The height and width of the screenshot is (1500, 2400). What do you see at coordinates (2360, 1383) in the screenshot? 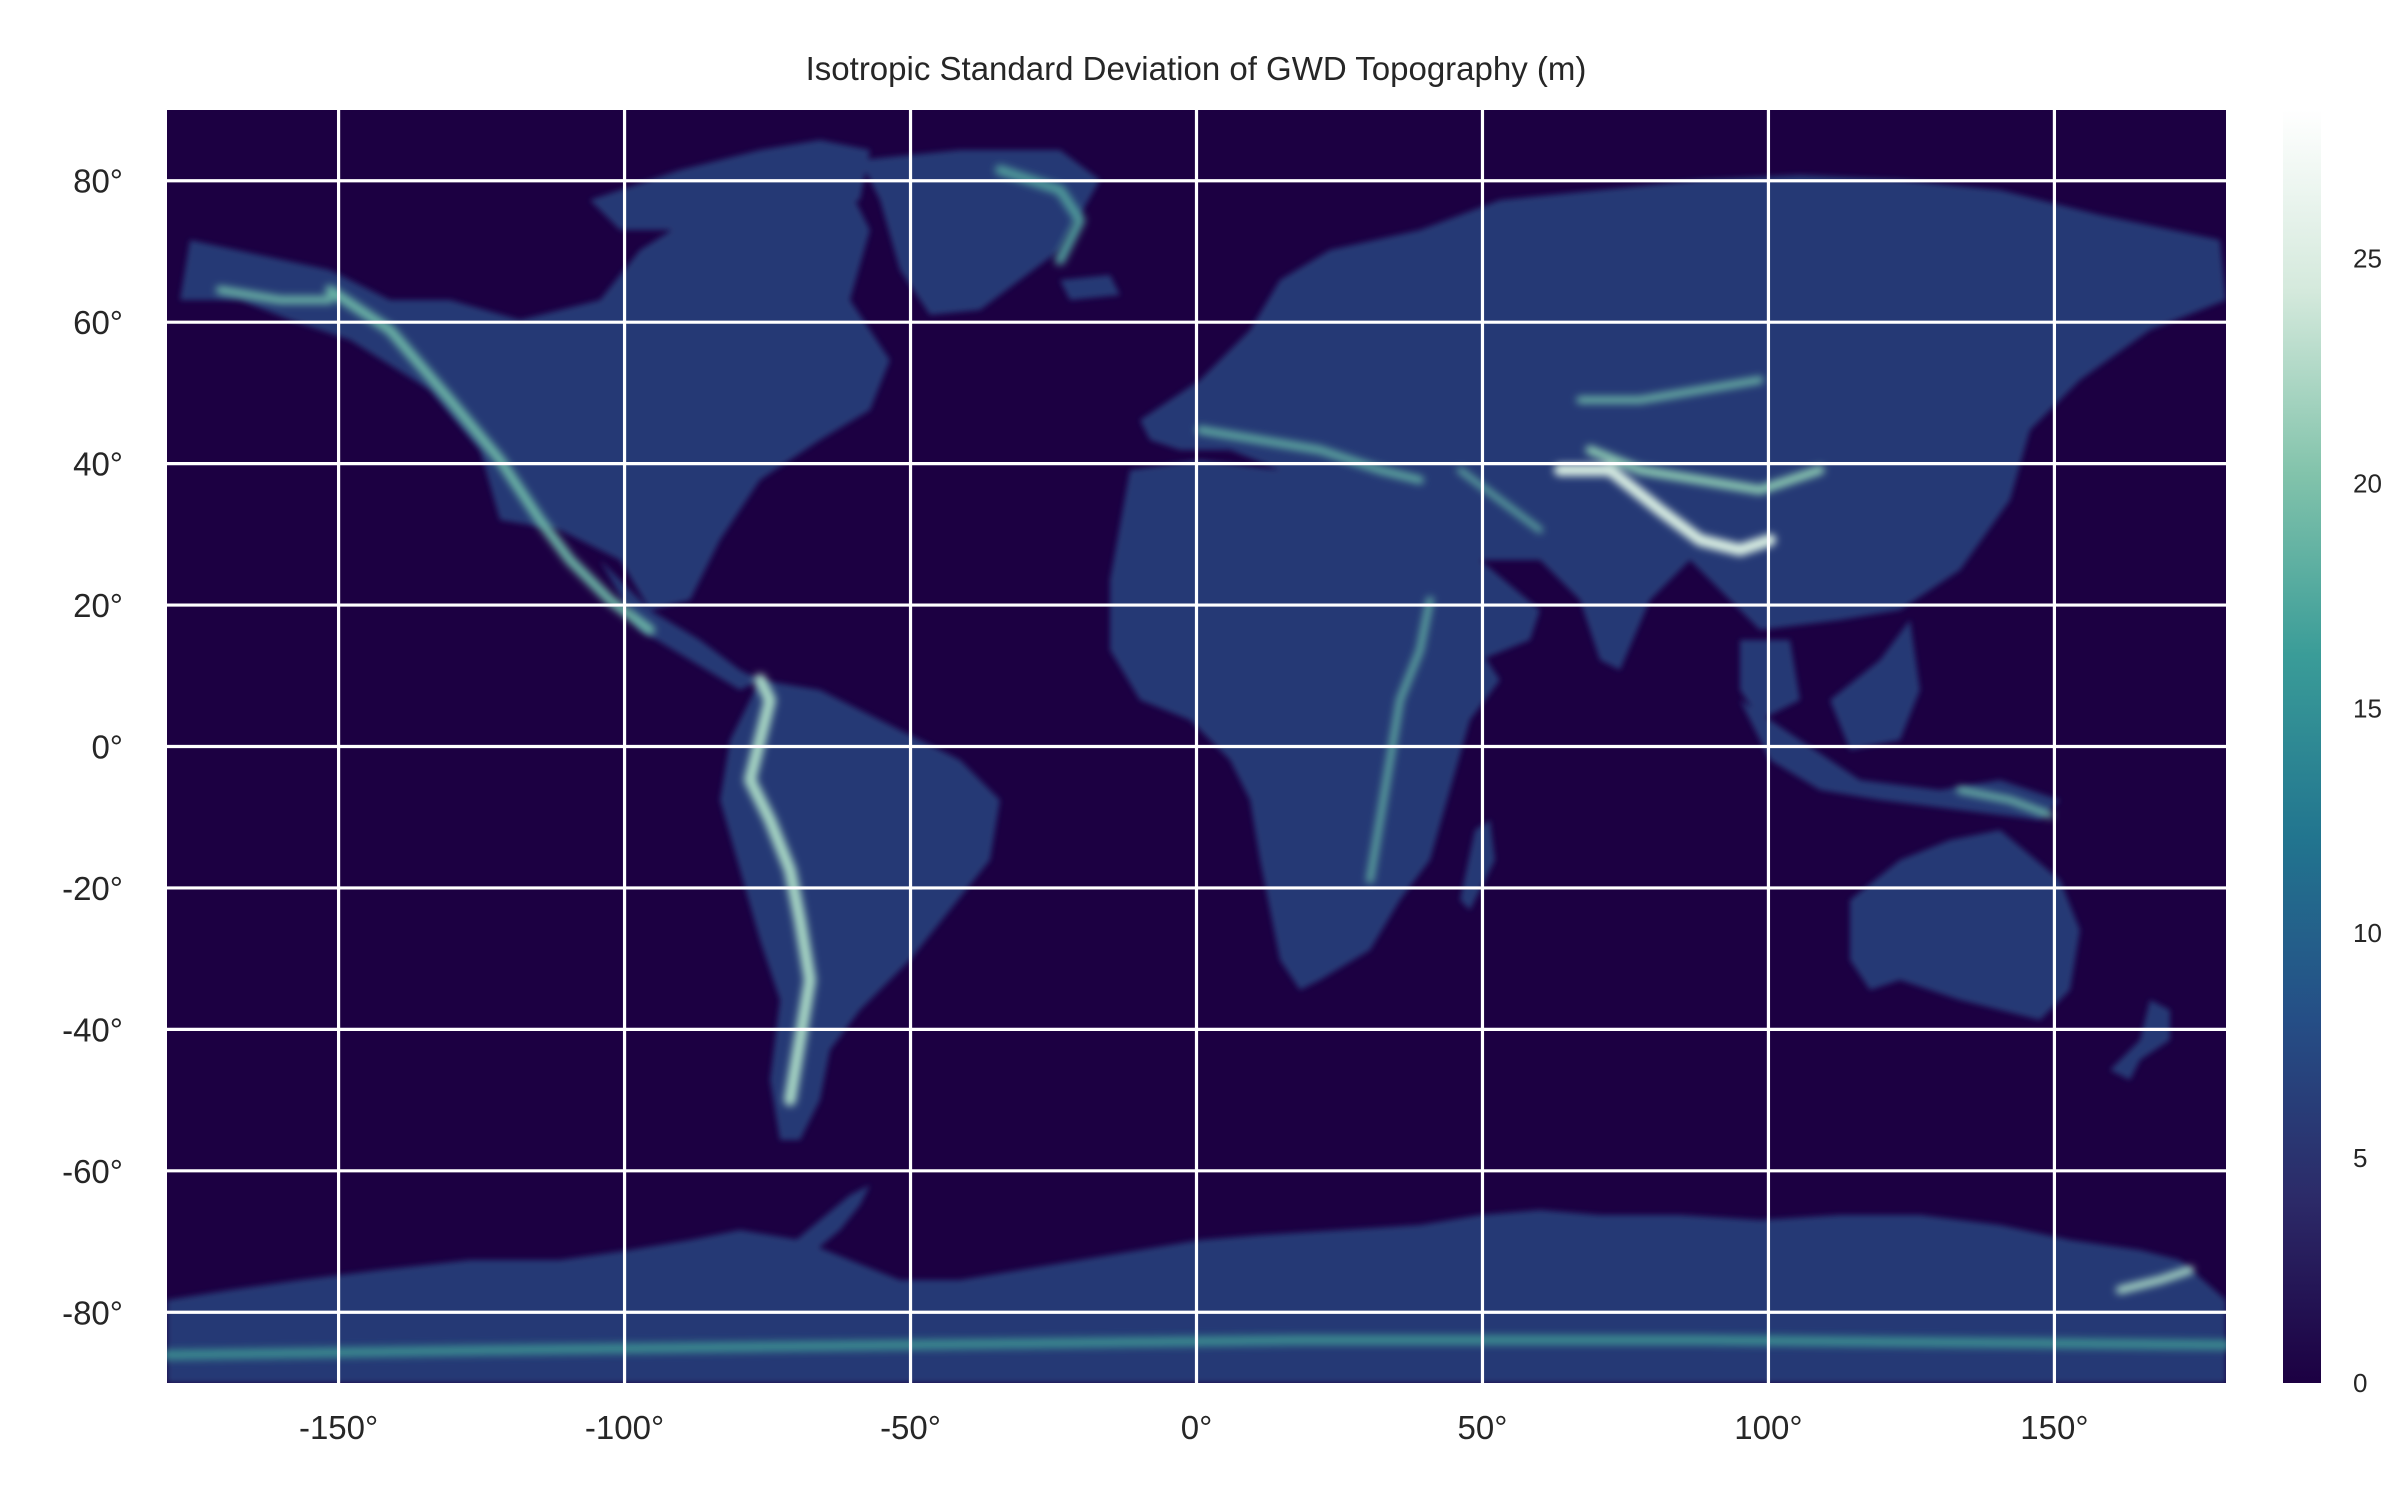
I see `colorbar-tick-label: 0` at bounding box center [2360, 1383].